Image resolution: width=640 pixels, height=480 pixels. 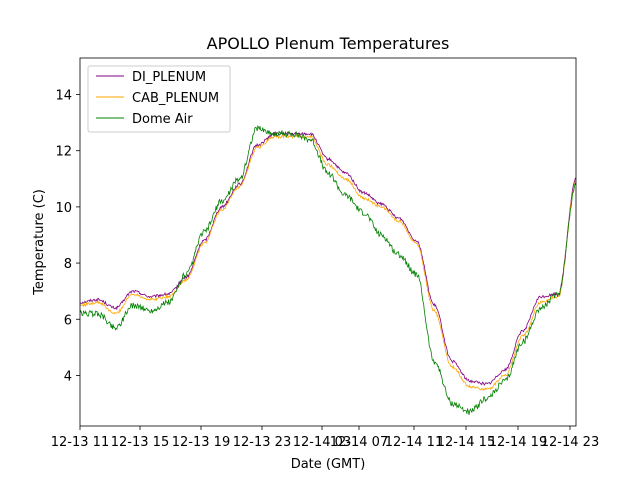 What do you see at coordinates (63, 96) in the screenshot?
I see `y-tick-label: 14` at bounding box center [63, 96].